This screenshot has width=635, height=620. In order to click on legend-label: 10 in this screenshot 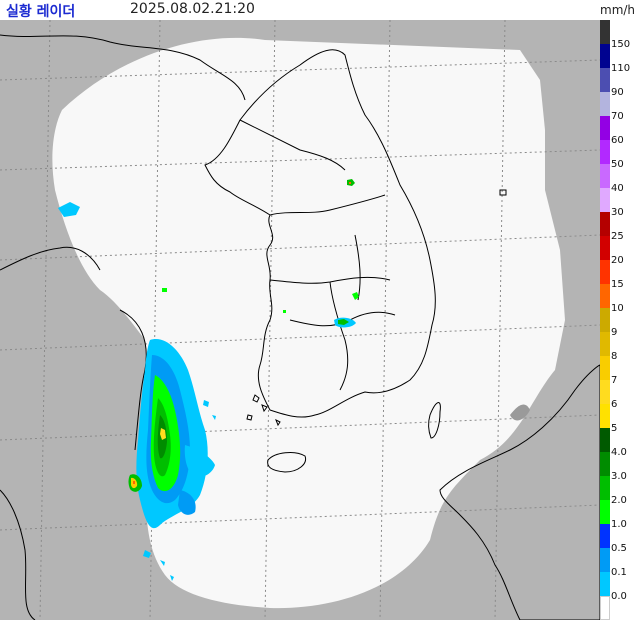, I will do `click(617, 308)`.